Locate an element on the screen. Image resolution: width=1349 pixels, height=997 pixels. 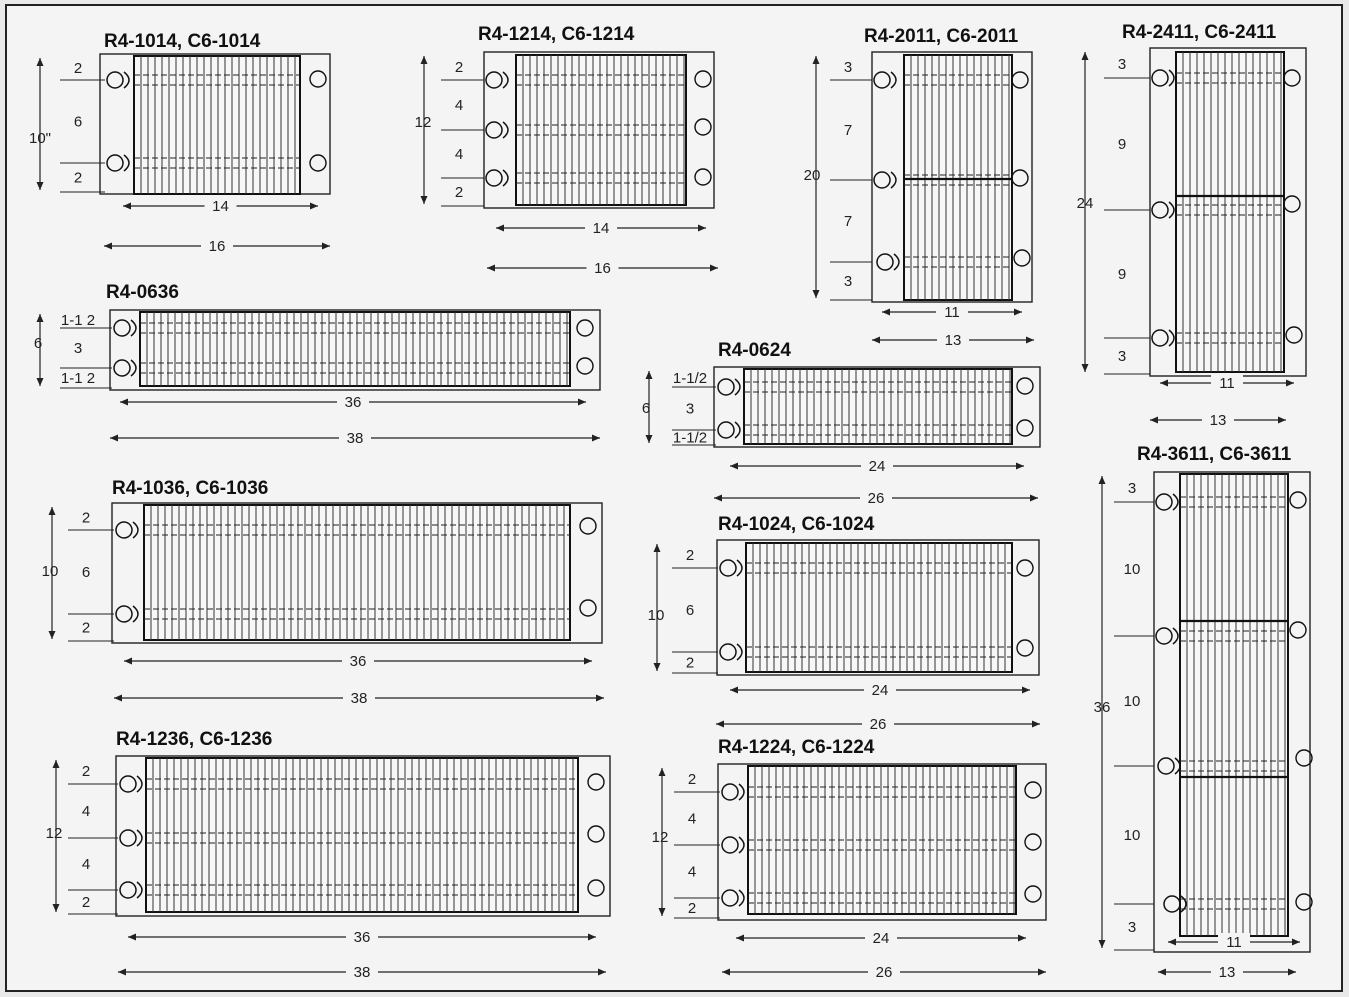
outer-width-label: 38 is located at coordinates (359, 698).